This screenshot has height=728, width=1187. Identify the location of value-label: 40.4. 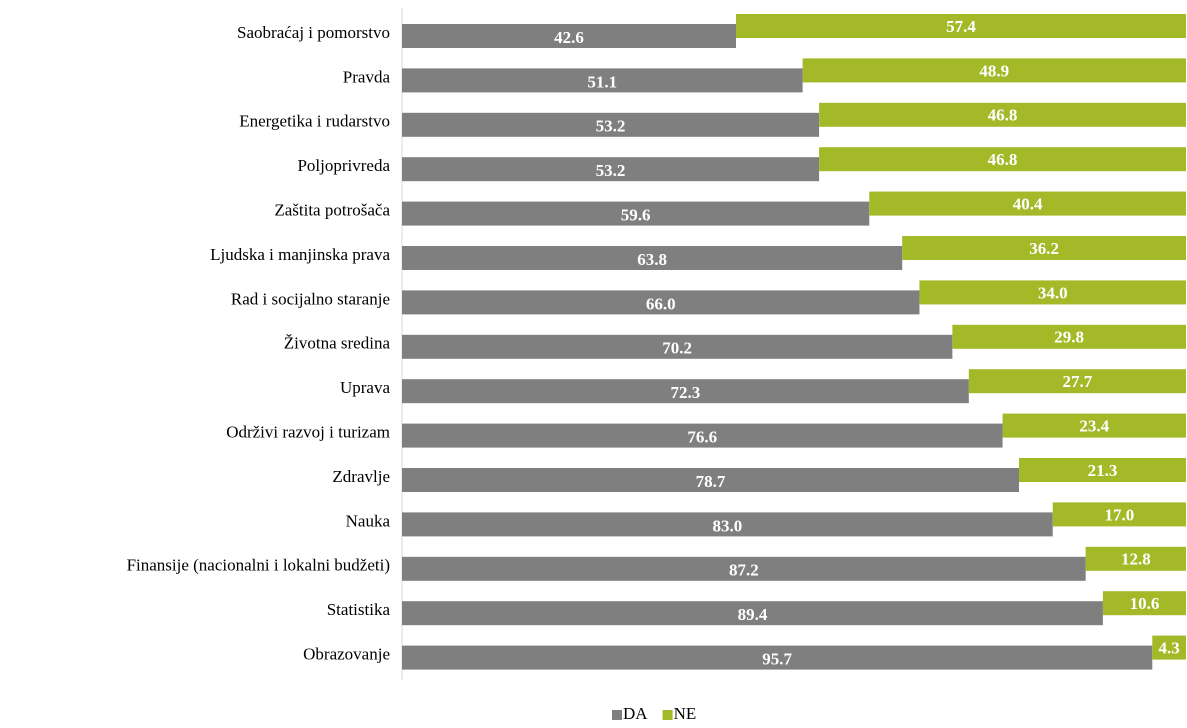
(1028, 204).